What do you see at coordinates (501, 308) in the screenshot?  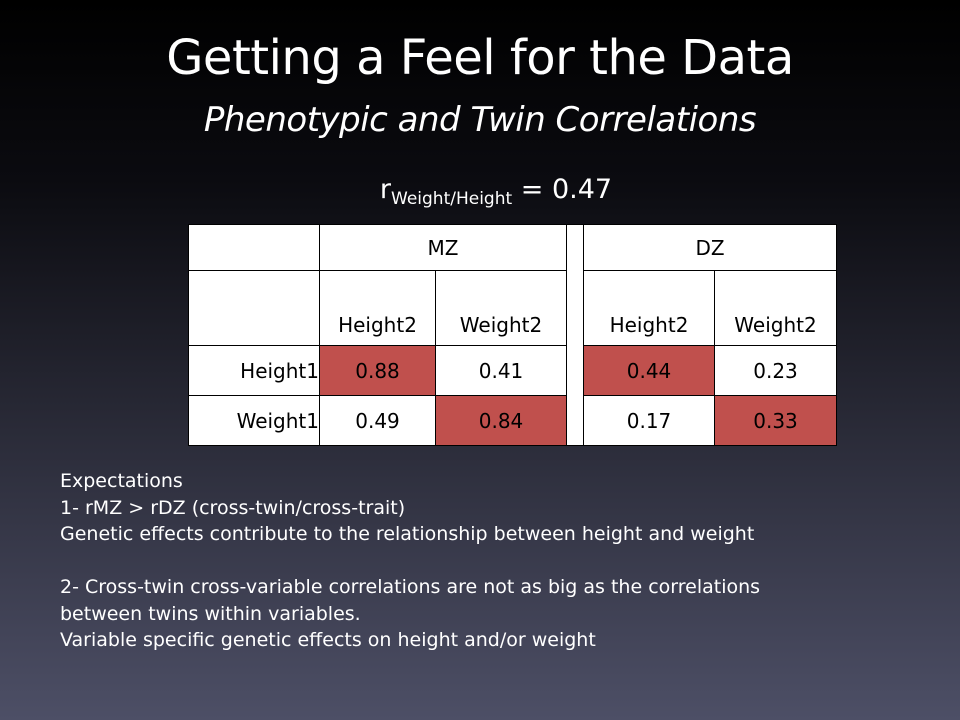 I see `col-header-mz-weight2: Weight2` at bounding box center [501, 308].